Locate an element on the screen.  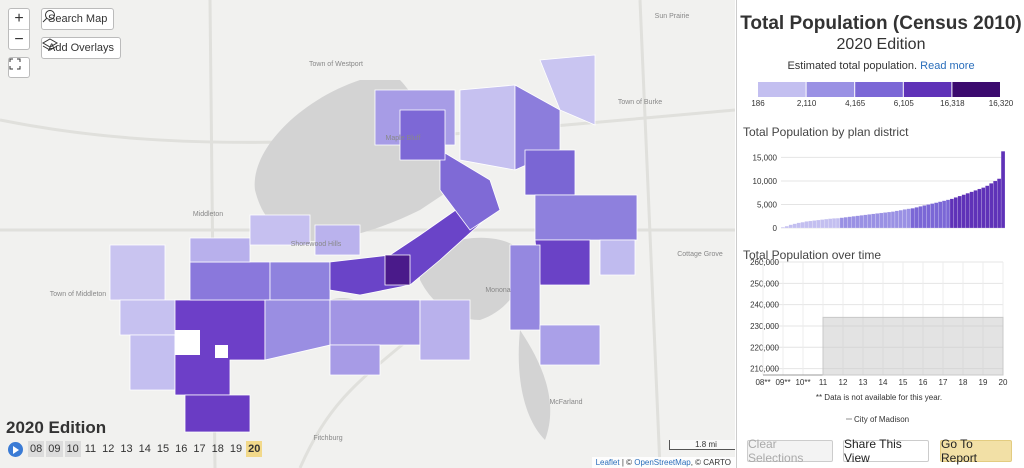
place-label: Shorewood Hills is located at coordinates (316, 244).